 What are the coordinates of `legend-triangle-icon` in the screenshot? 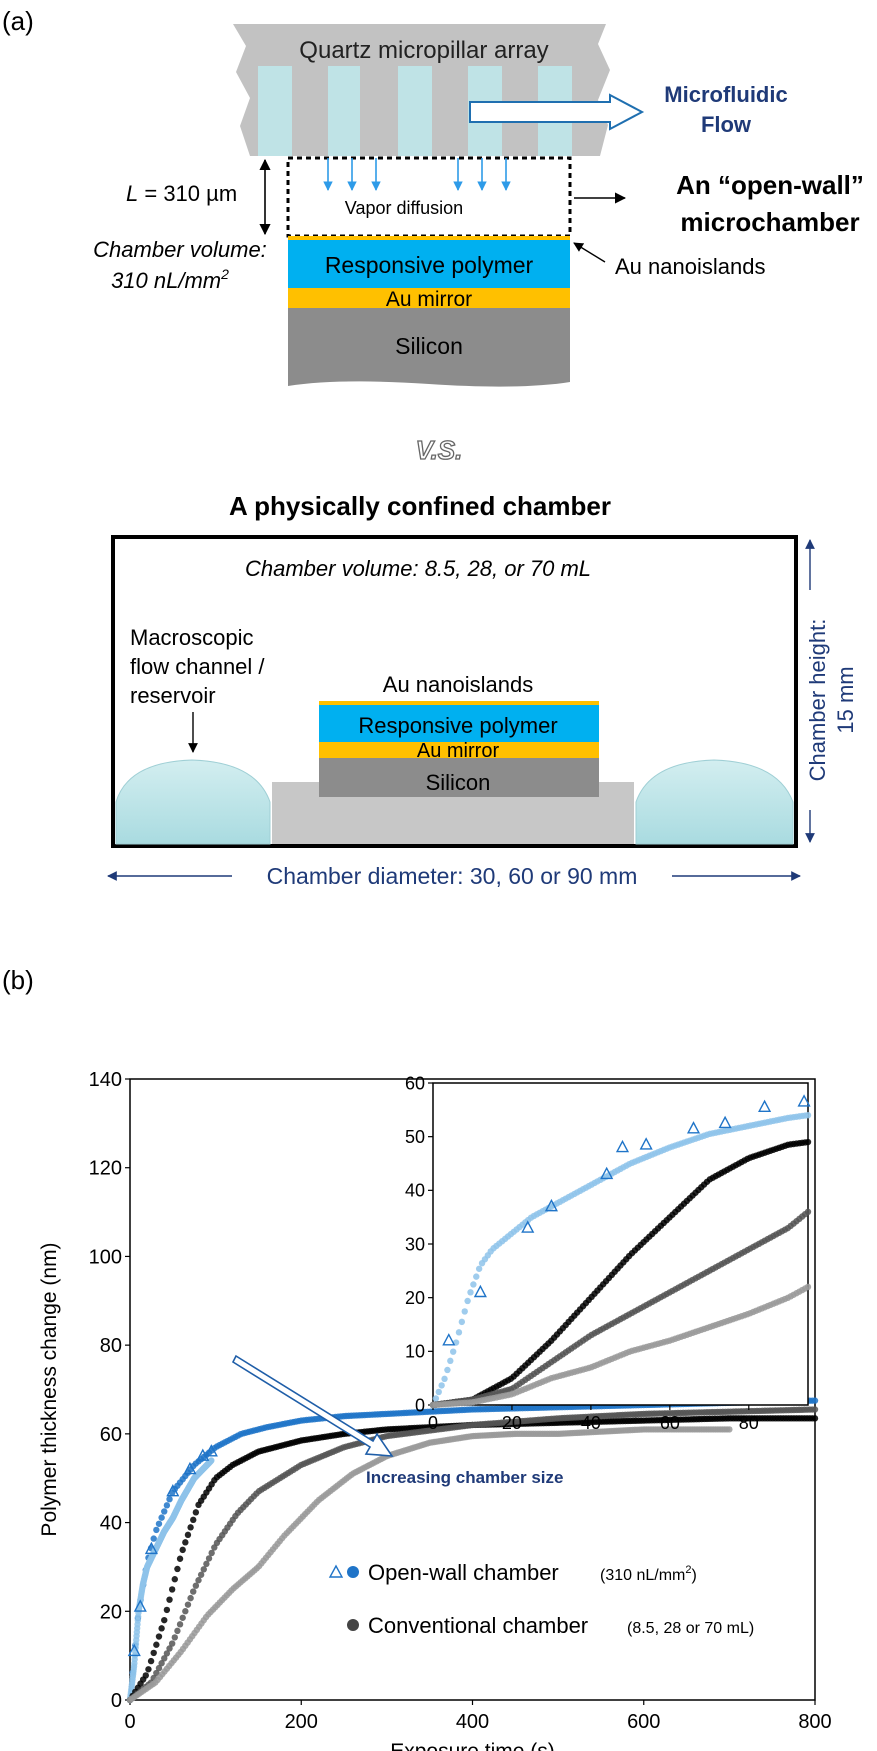 It's located at (336, 1571).